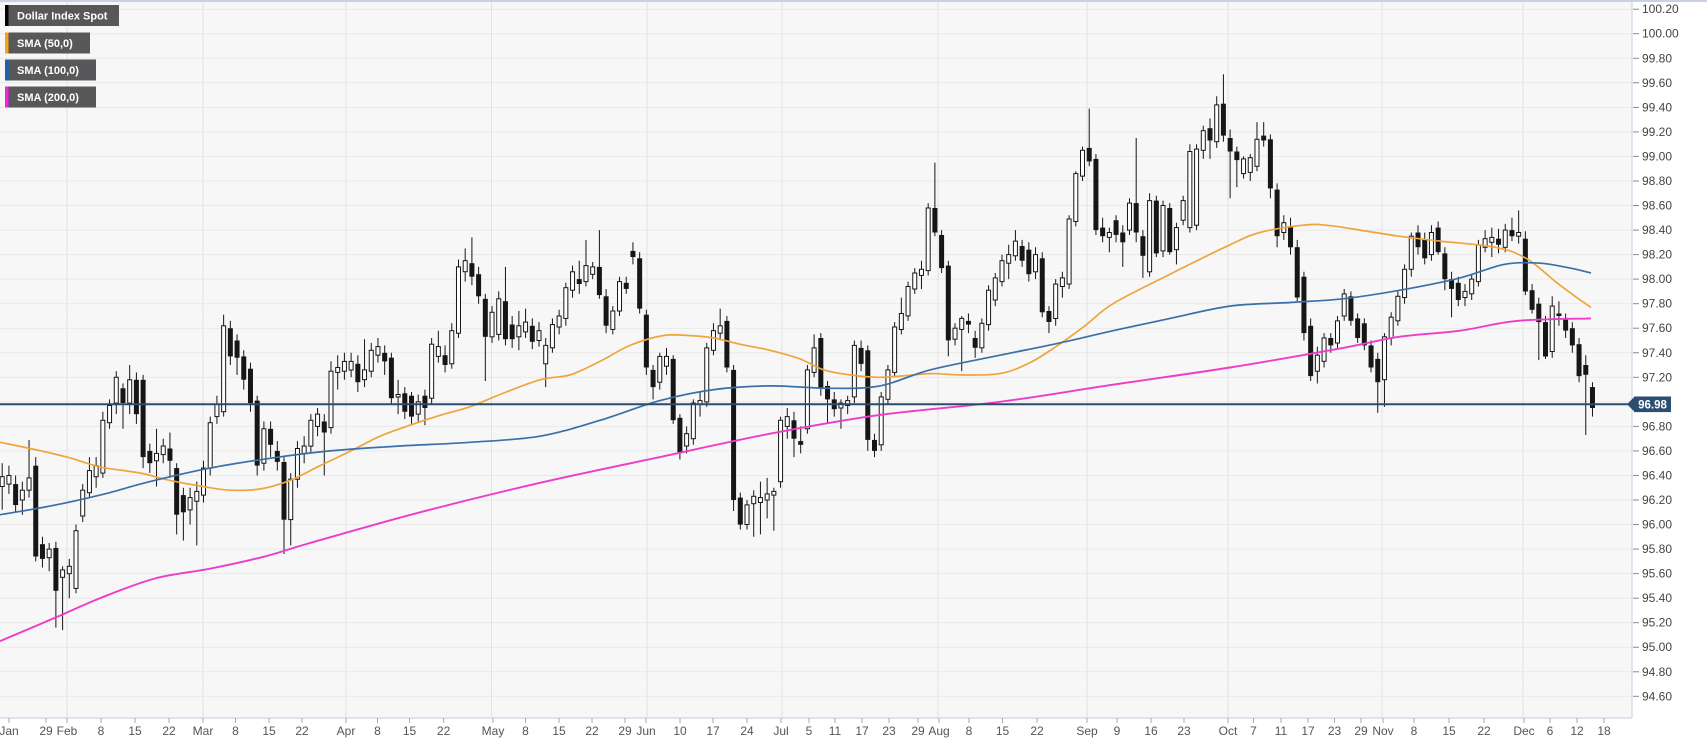 This screenshot has height=744, width=1707. I want to click on svg-text: Mar, so click(203, 731).